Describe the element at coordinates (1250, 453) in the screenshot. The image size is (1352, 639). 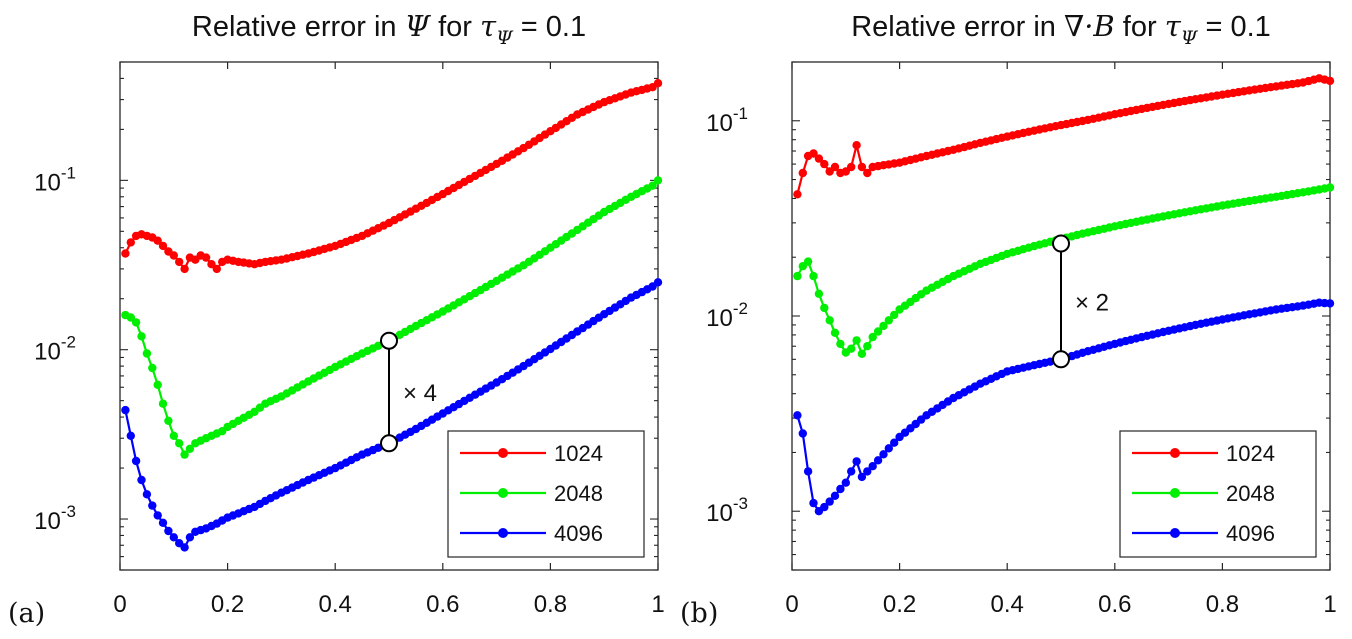
I see `legend-label: 1024` at that location.